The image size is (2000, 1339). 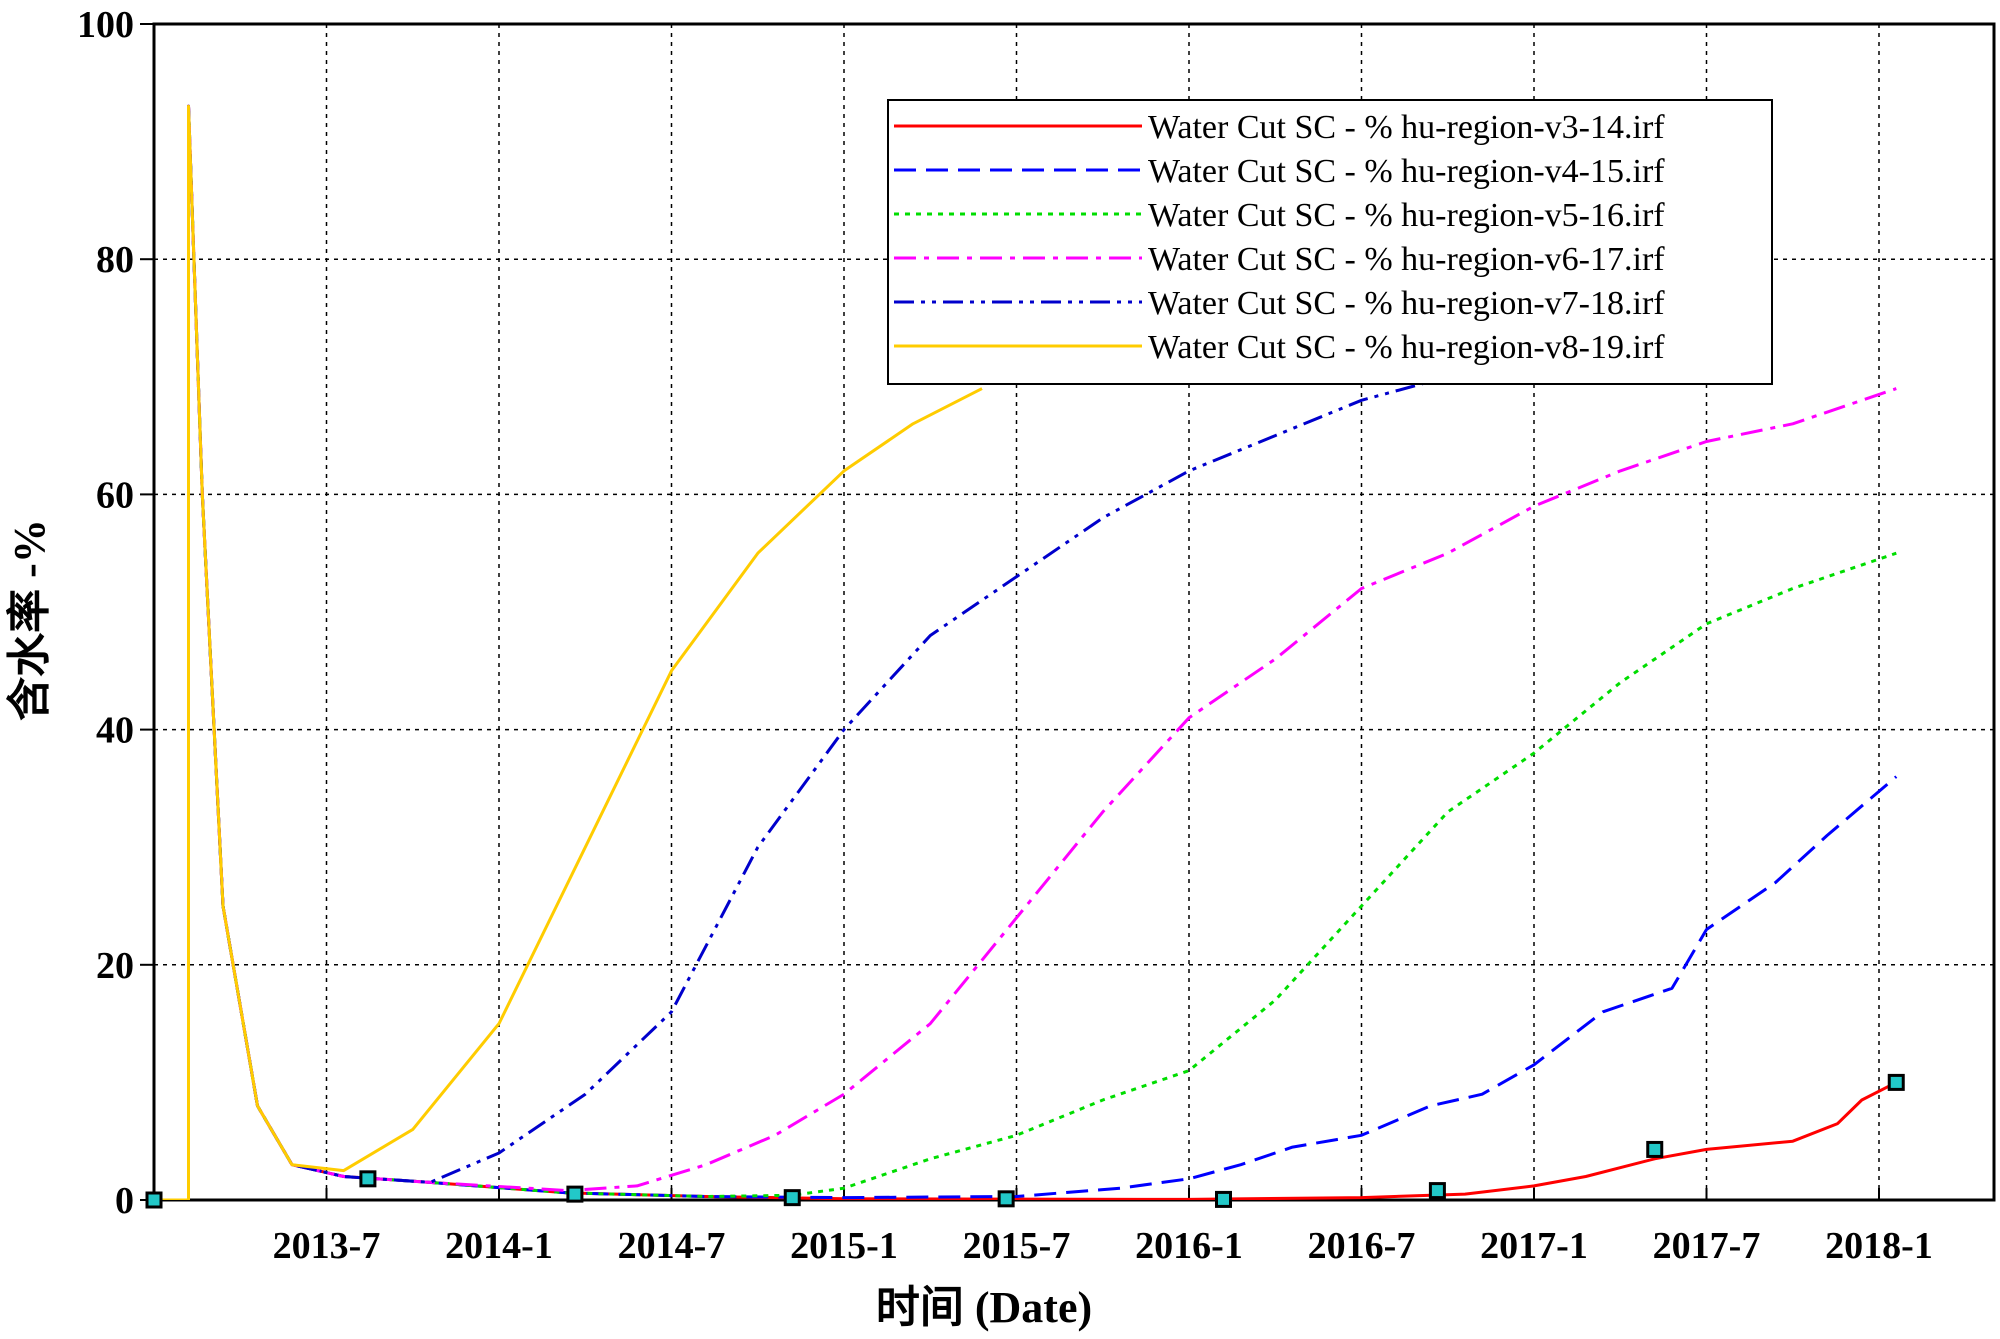 I want to click on y-tick-label: 60, so click(x=115, y=495).